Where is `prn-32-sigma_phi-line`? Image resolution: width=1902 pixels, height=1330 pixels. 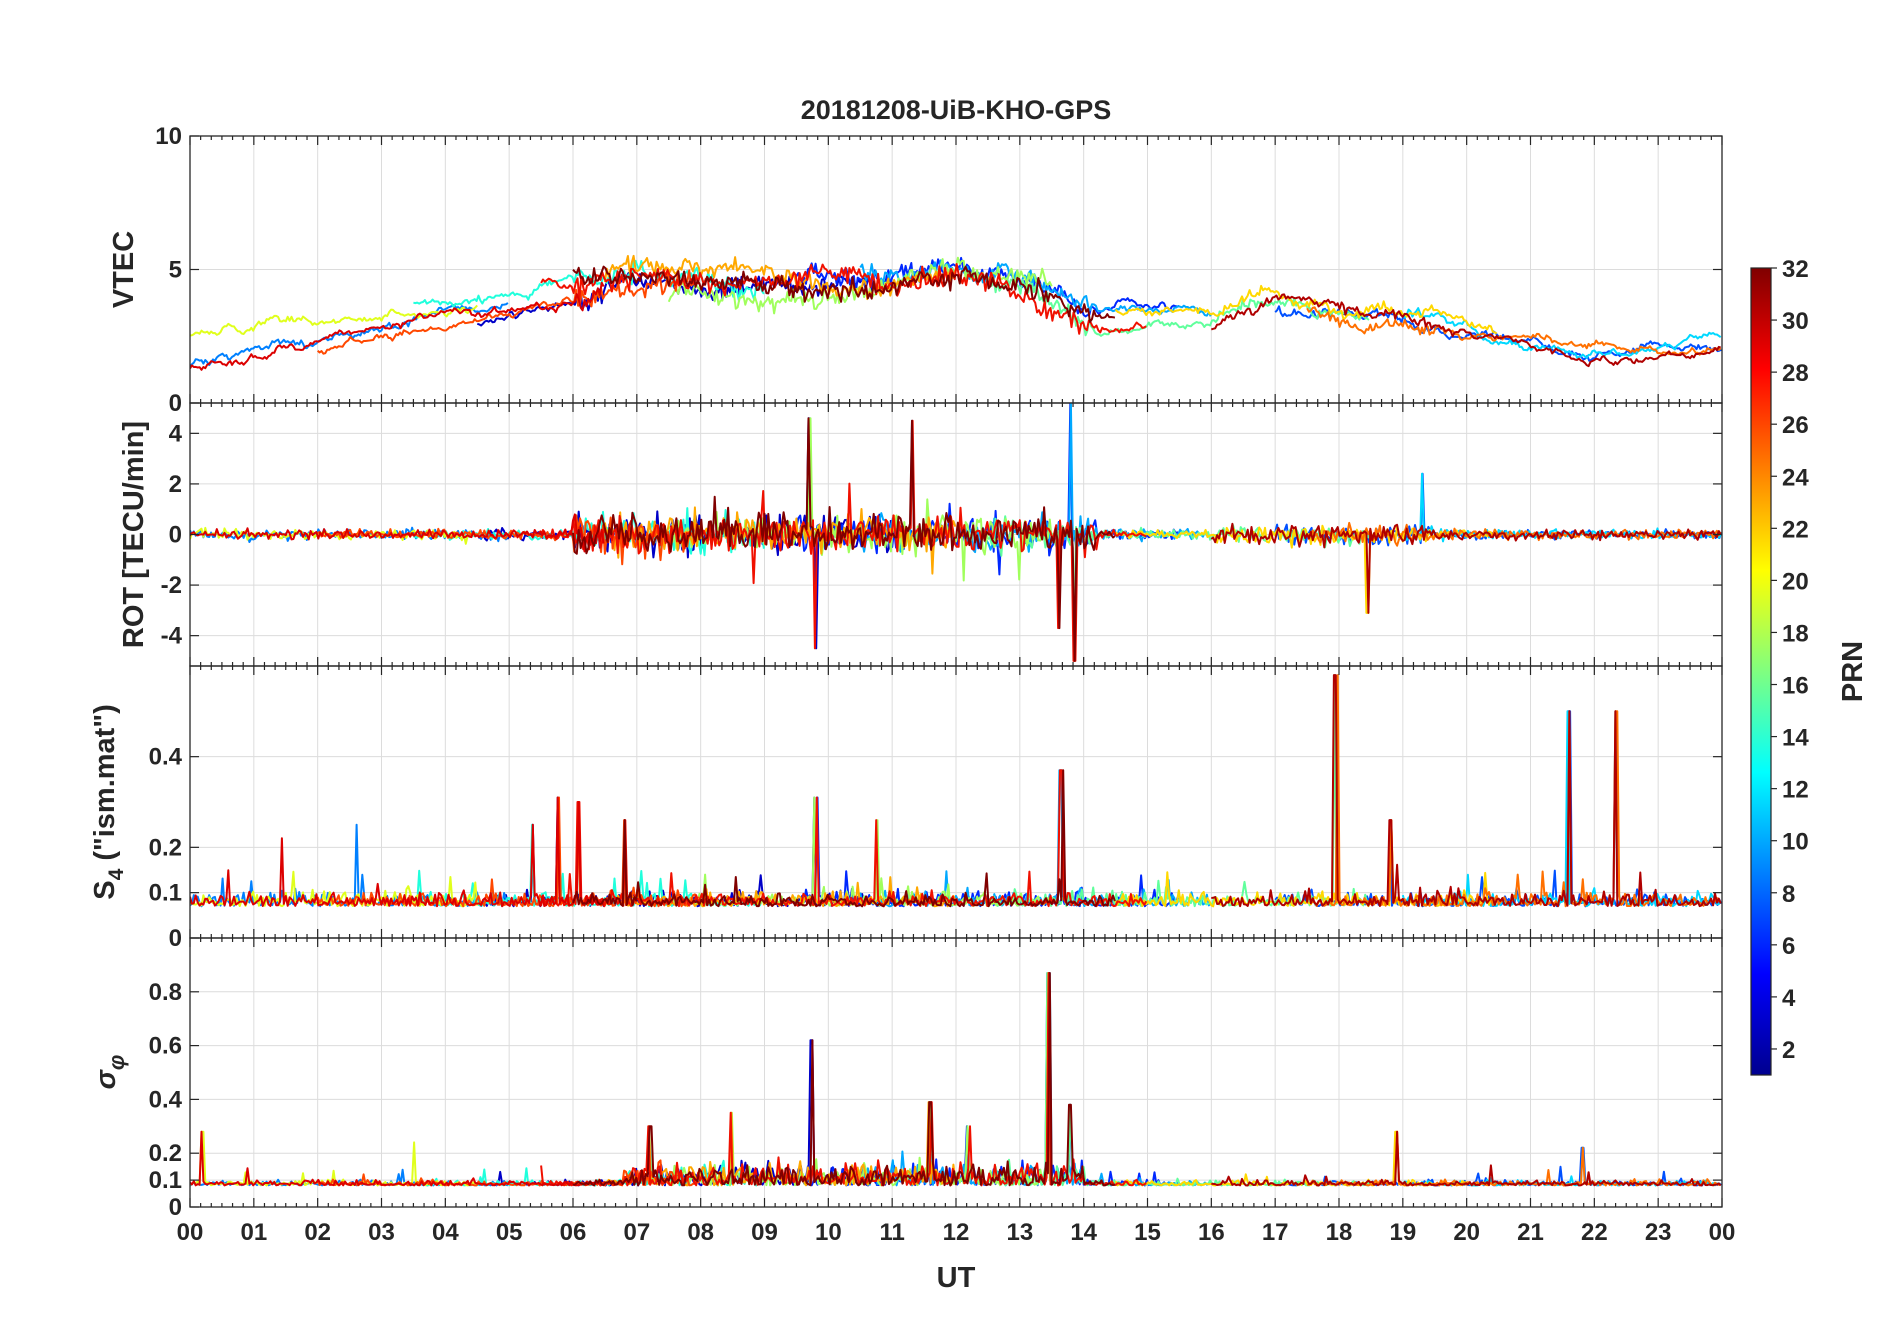 prn-32-sigma_phi-line is located at coordinates (844, 1079).